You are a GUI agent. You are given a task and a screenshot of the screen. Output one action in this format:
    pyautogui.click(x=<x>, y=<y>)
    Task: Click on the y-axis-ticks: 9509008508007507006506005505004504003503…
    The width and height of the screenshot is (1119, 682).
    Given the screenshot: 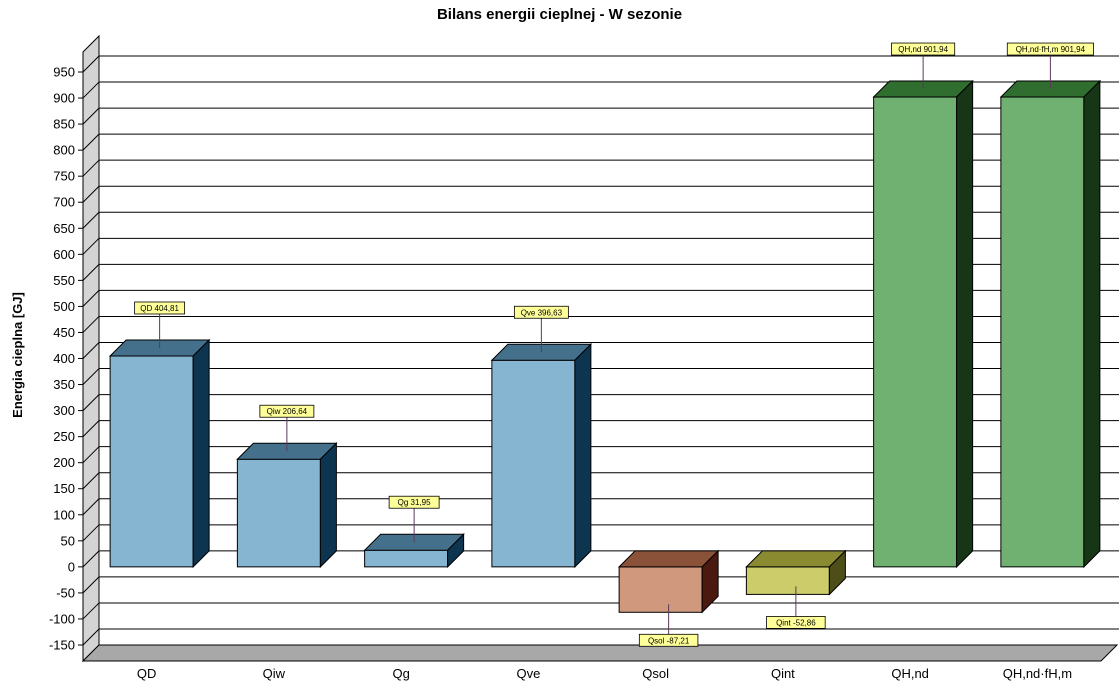 What is the action you would take?
    pyautogui.click(x=62, y=359)
    